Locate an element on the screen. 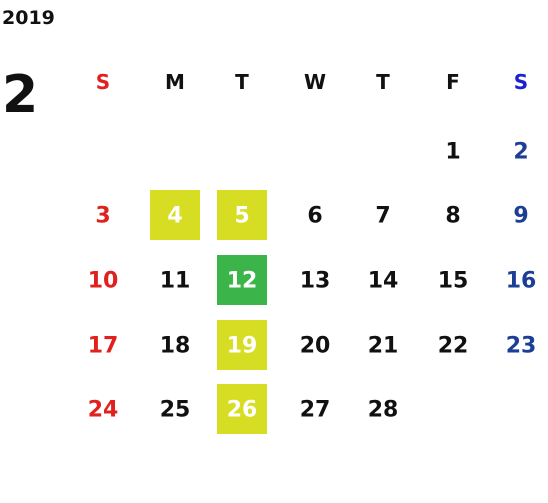  weekday: M is located at coordinates (175, 82).